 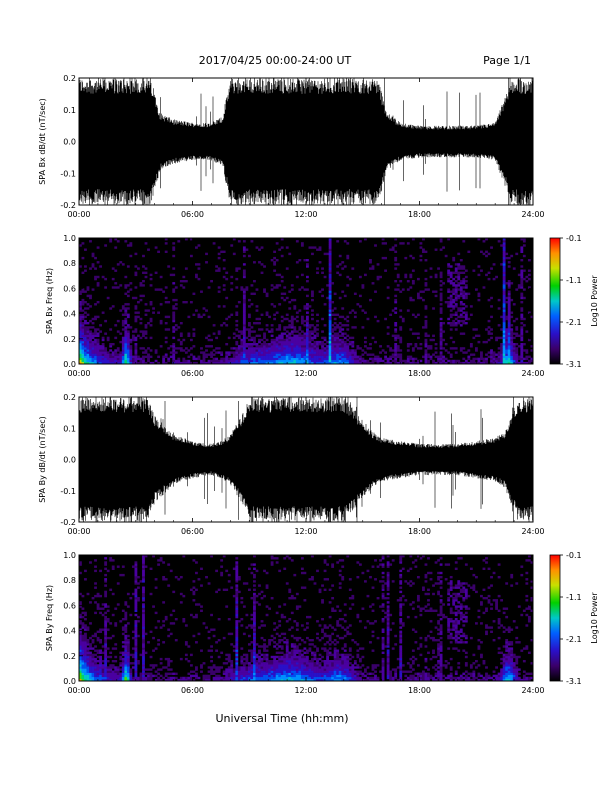 What do you see at coordinates (306, 618) in the screenshot?
I see `by-spectrogram-image` at bounding box center [306, 618].